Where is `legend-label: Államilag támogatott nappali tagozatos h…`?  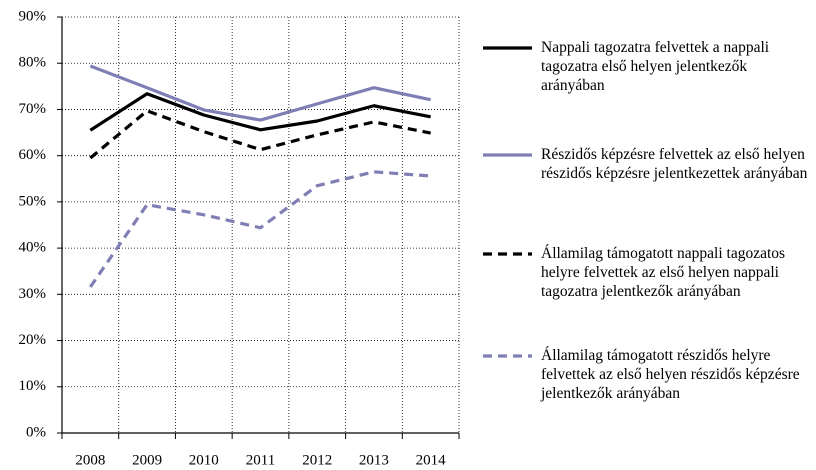 legend-label: Államilag támogatott nappali tagozatos h… is located at coordinates (663, 272).